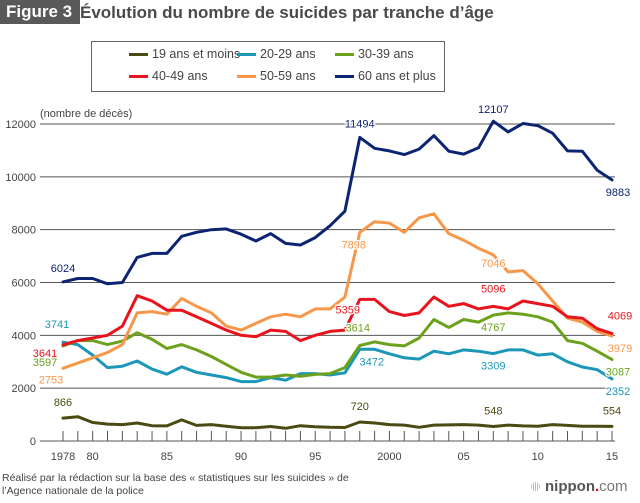 This screenshot has height=503, width=640. What do you see at coordinates (493, 264) in the screenshot?
I see `data-label: 7046` at bounding box center [493, 264].